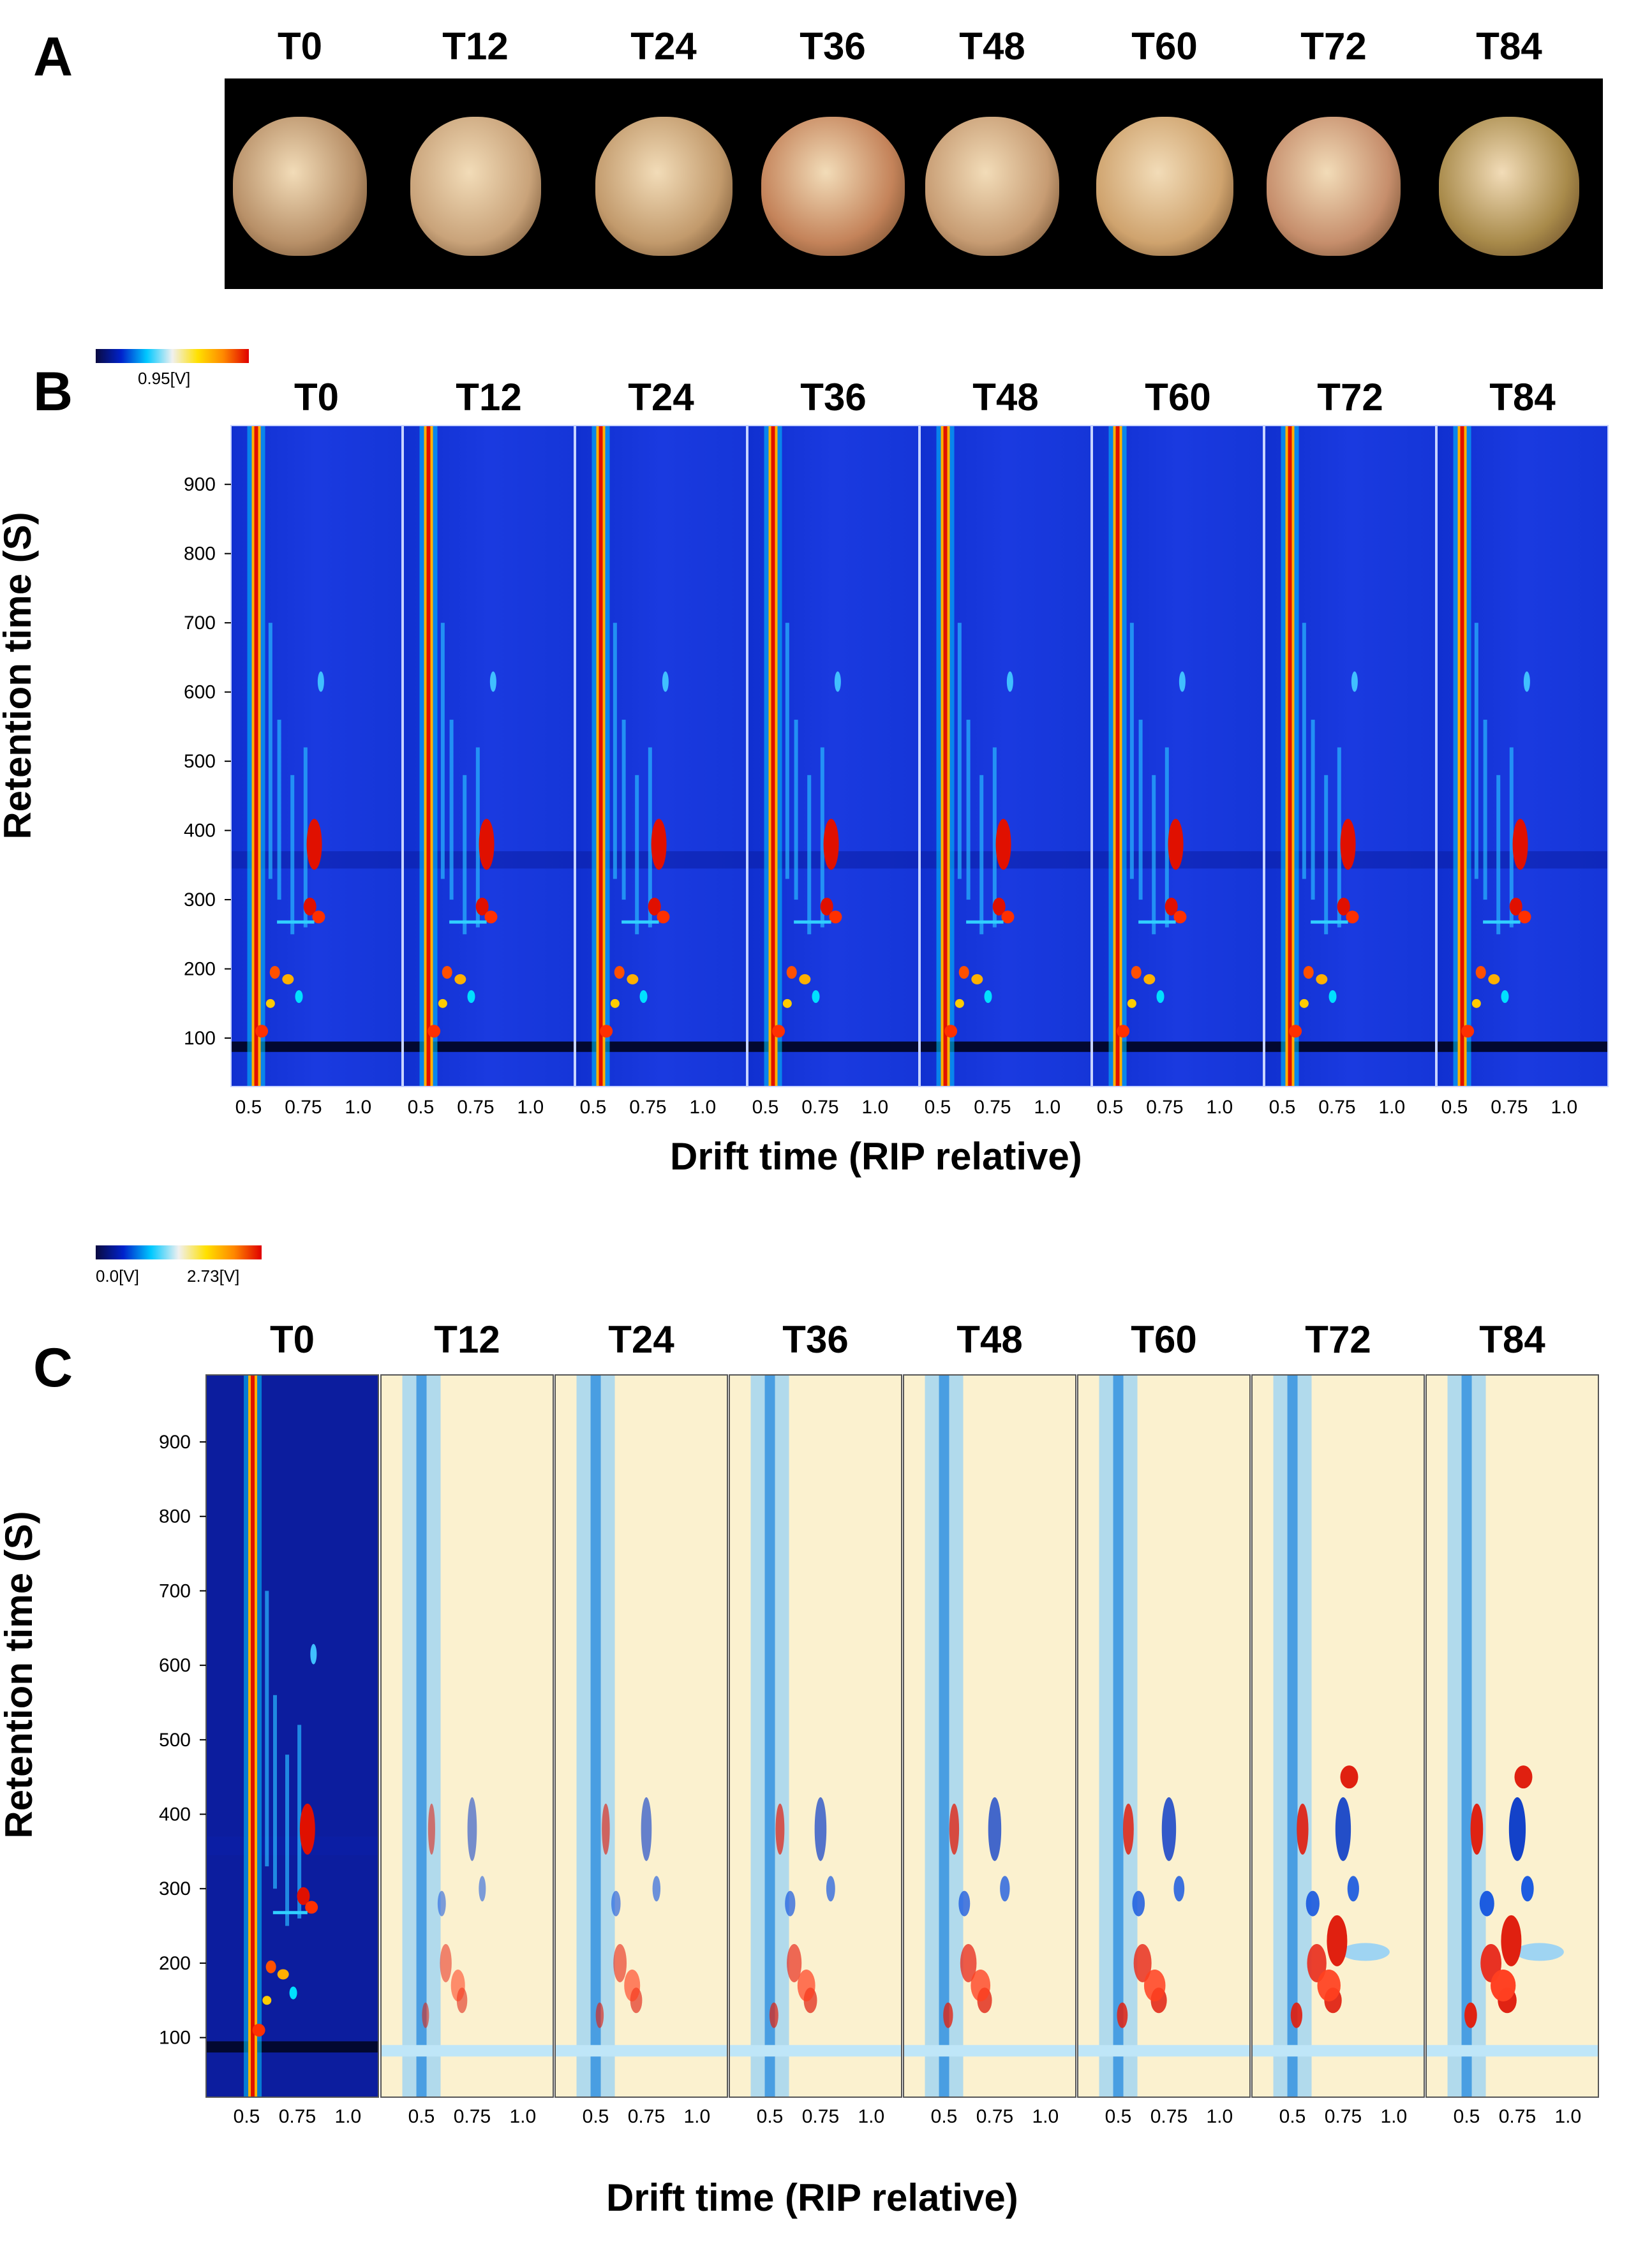 Image resolution: width=1652 pixels, height=2249 pixels. Describe the element at coordinates (945, 756) in the screenshot. I see `rip-core` at that location.